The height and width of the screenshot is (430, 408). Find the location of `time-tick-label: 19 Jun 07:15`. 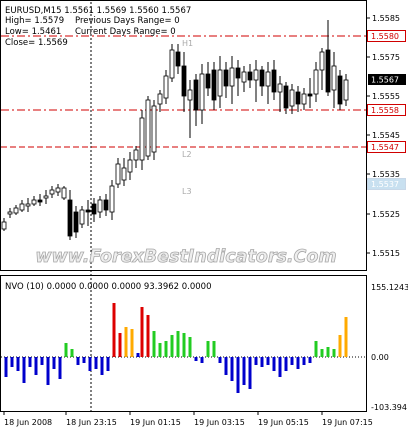

time-tick-label: 19 Jun 07:15 is located at coordinates (347, 422).